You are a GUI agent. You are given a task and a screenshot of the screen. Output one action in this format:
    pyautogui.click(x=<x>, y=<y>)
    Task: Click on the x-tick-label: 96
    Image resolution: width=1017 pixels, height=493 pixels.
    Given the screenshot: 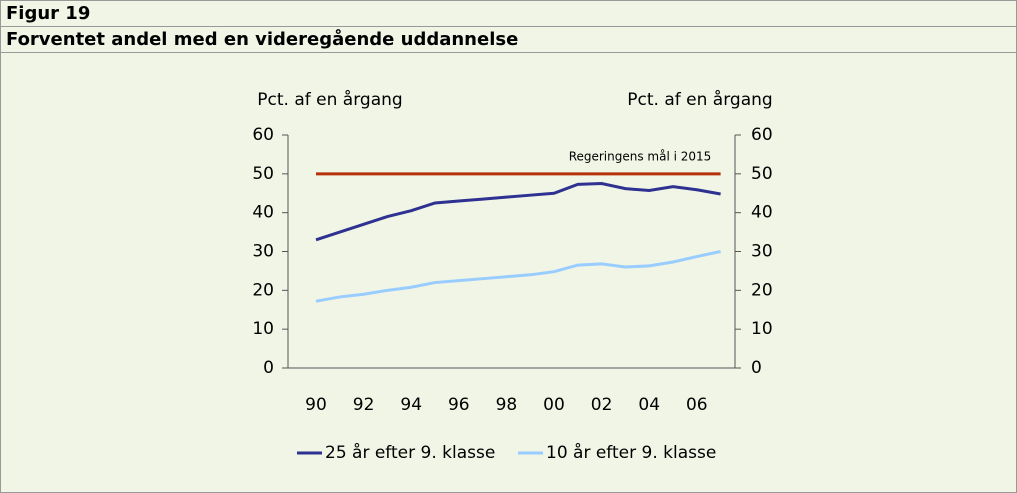 What is the action you would take?
    pyautogui.click(x=459, y=405)
    